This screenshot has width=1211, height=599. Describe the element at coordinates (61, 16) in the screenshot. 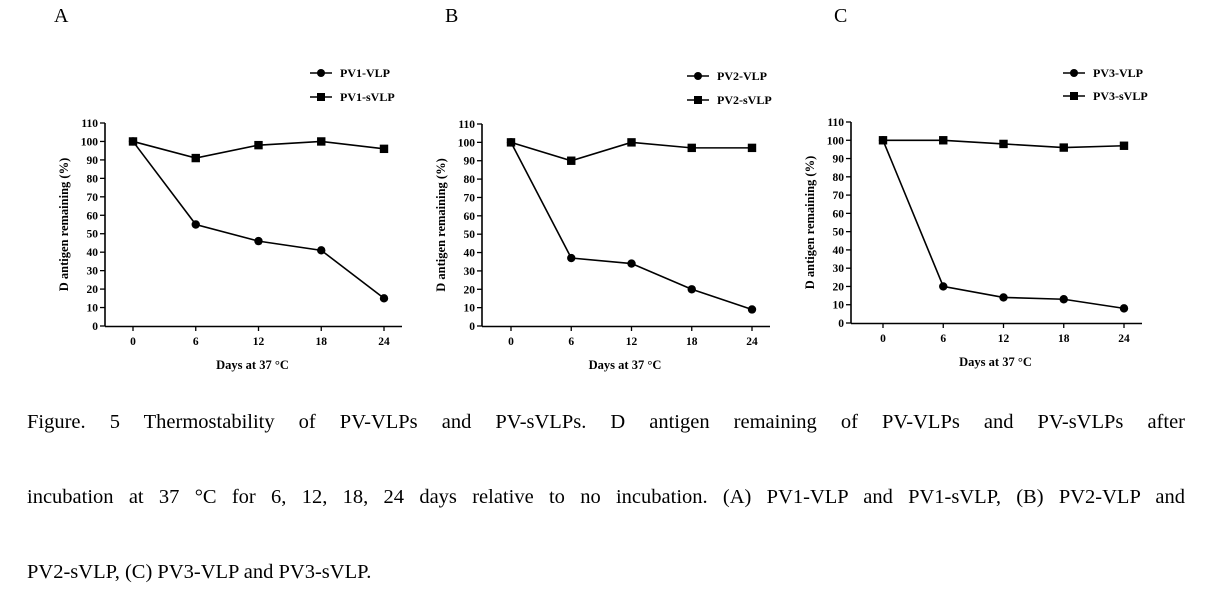

I see `panel-label-a: A` at that location.